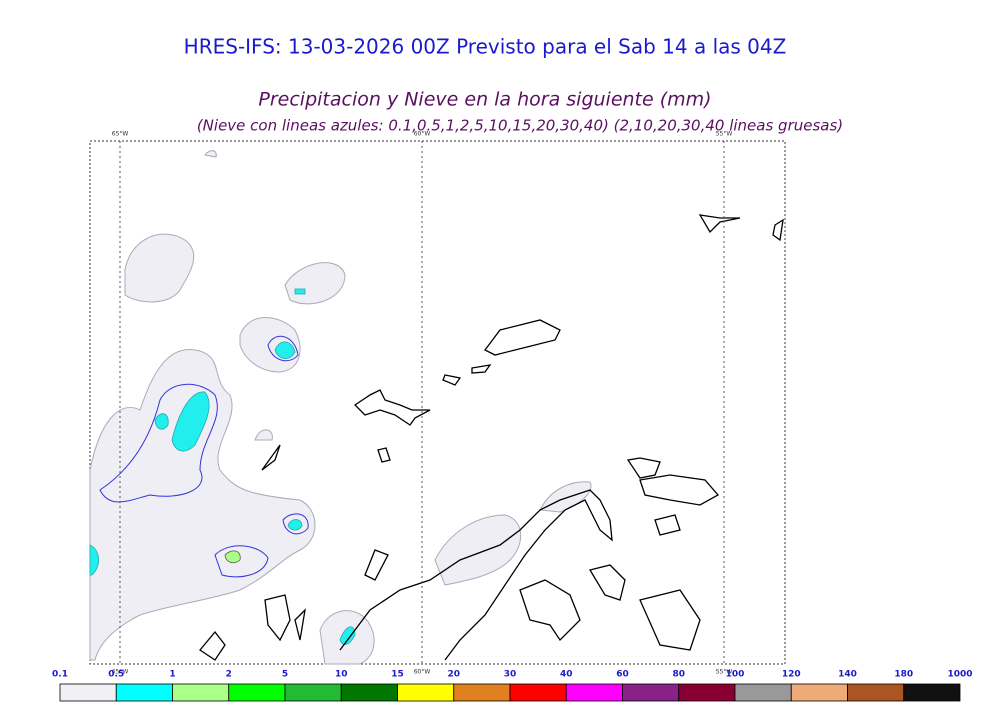  Describe the element at coordinates (903, 675) in the screenshot. I see `colorbar-label: 180` at that location.